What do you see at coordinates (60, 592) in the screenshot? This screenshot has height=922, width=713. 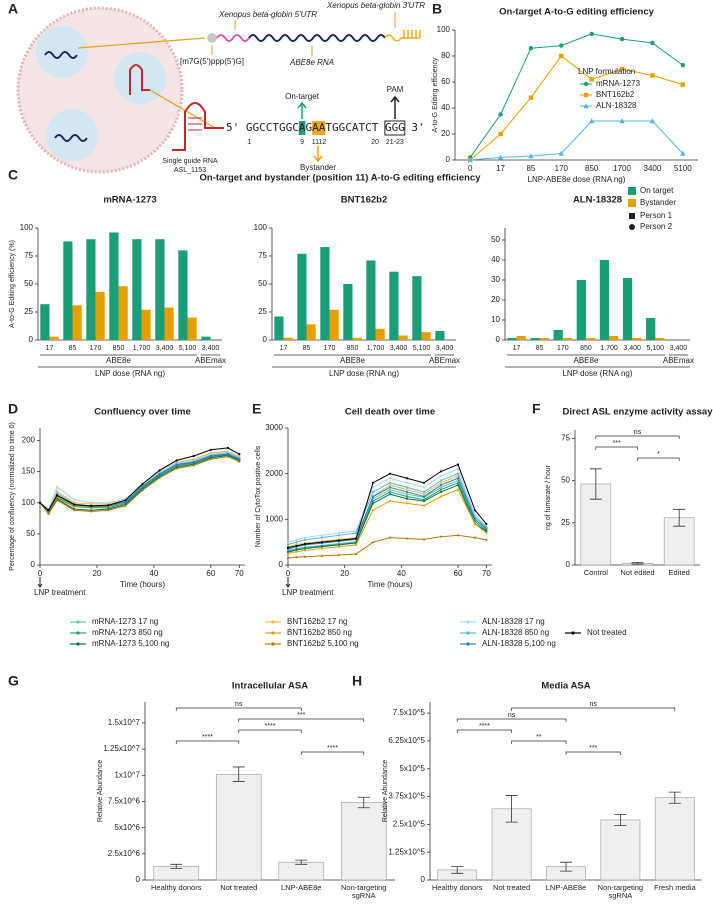 I see `annotation: LNP treatment` at bounding box center [60, 592].